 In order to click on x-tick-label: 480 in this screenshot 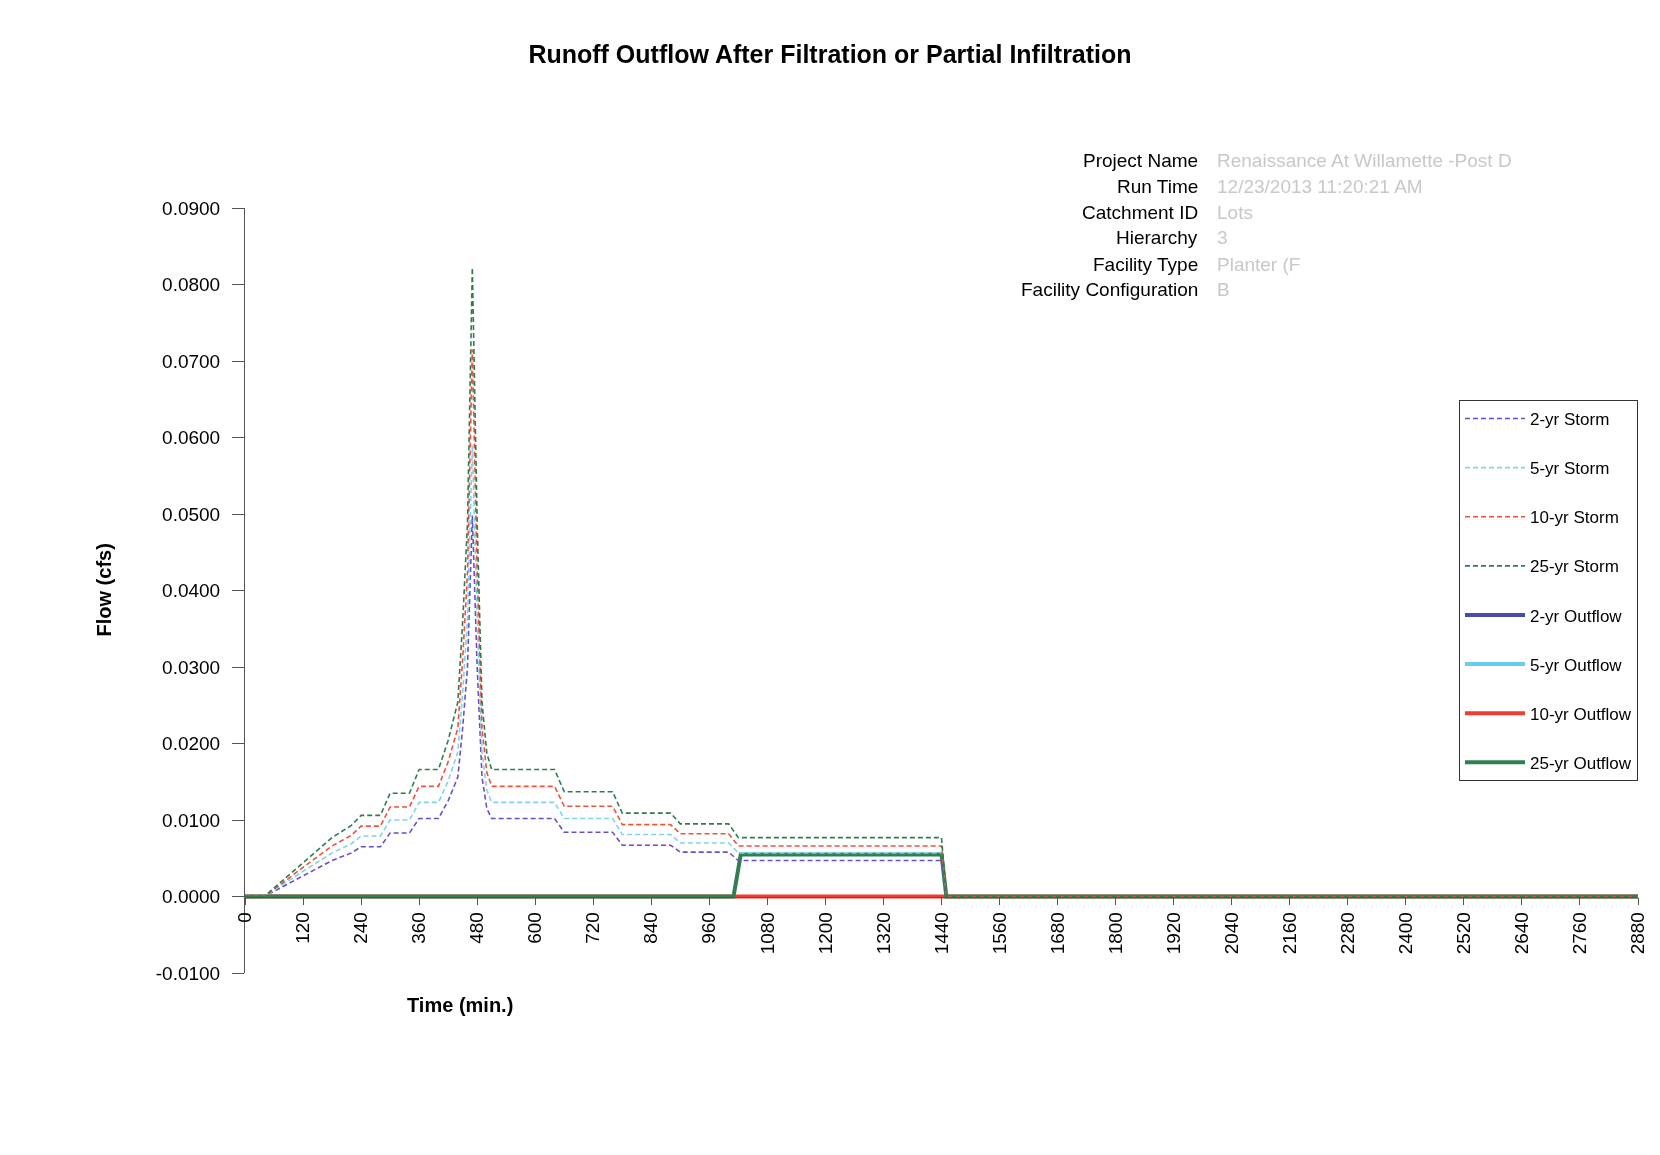, I will do `click(477, 928)`.